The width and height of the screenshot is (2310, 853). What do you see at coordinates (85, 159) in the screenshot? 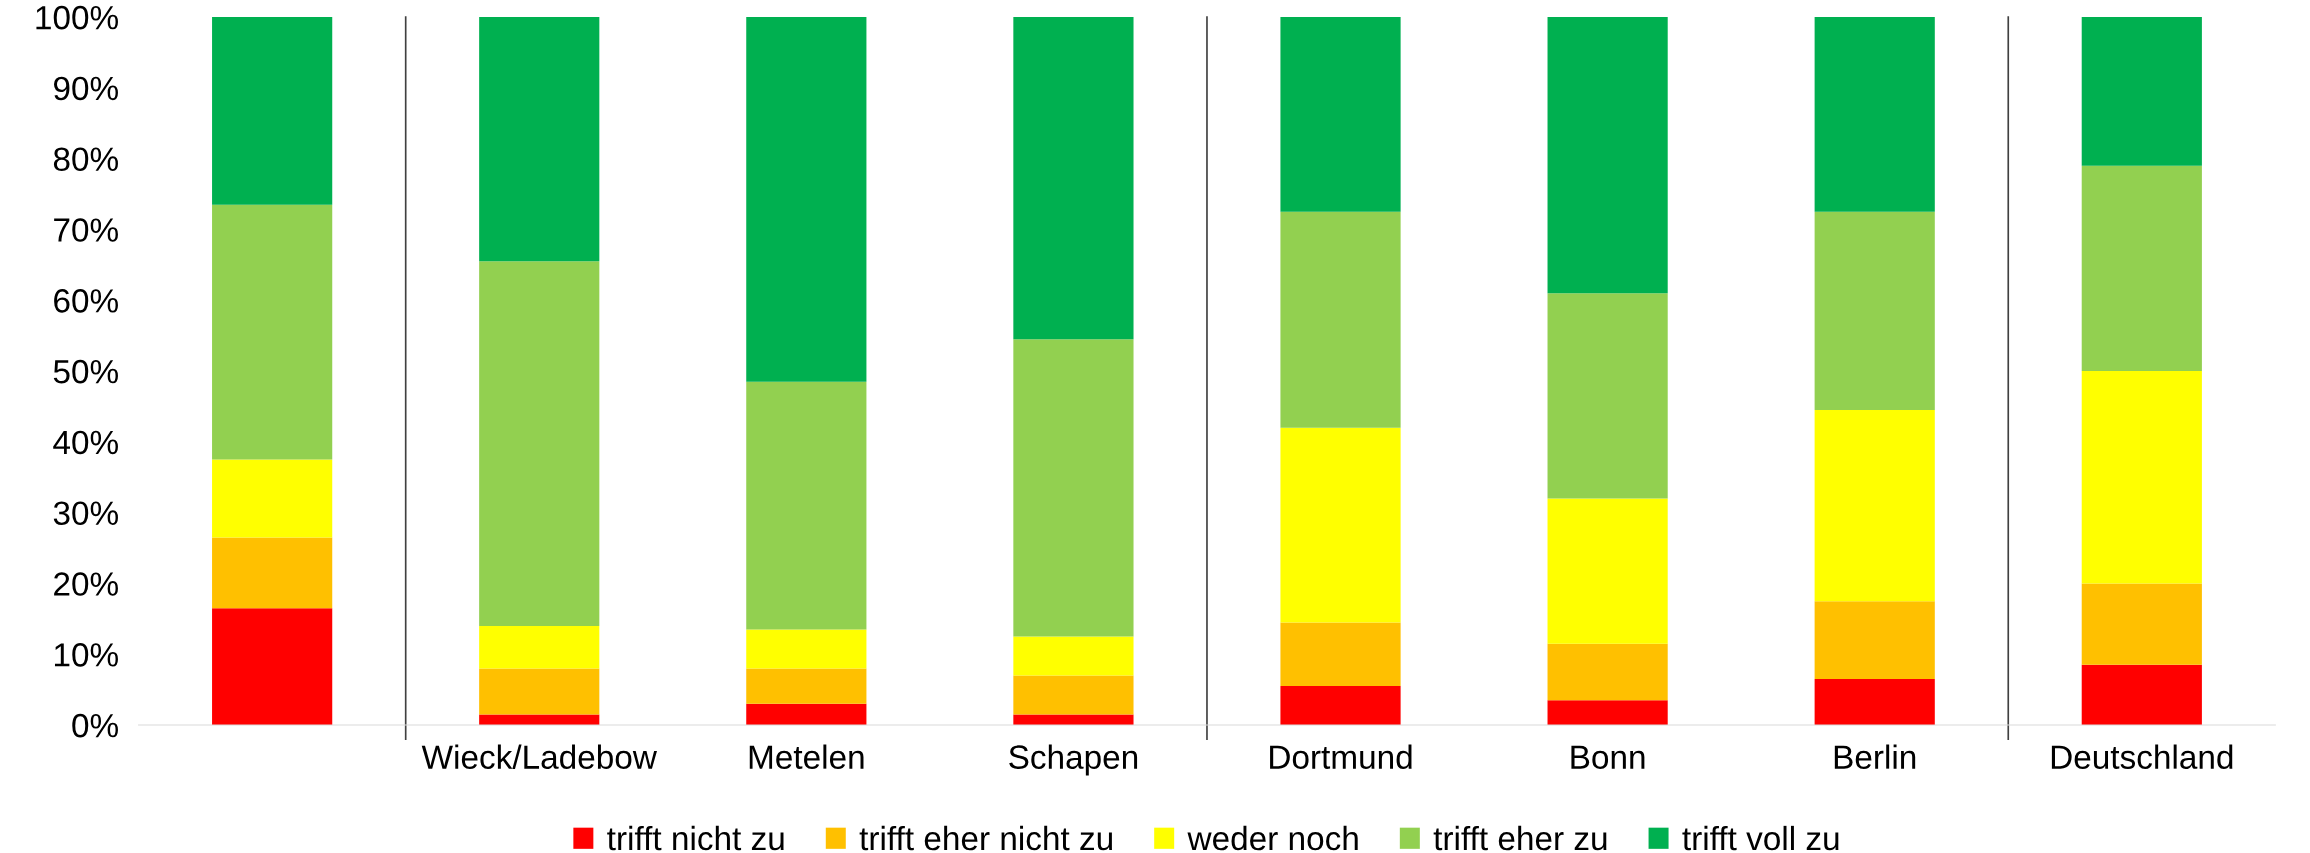
I see `y-tick-label: 80%` at bounding box center [85, 159].